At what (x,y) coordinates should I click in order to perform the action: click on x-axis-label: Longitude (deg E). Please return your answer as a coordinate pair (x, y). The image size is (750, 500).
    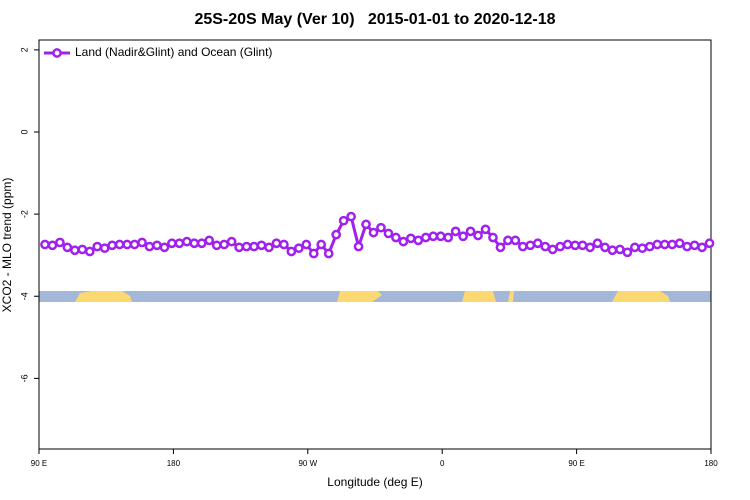
    Looking at the image, I should click on (374, 482).